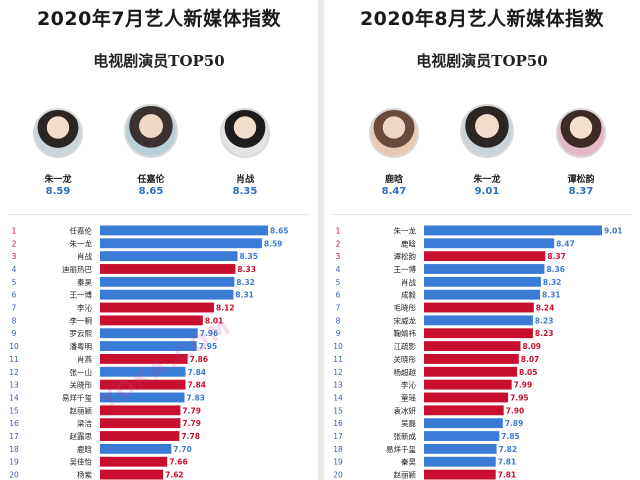 This screenshot has height=480, width=640. I want to click on value-label: 7.66, so click(178, 462).